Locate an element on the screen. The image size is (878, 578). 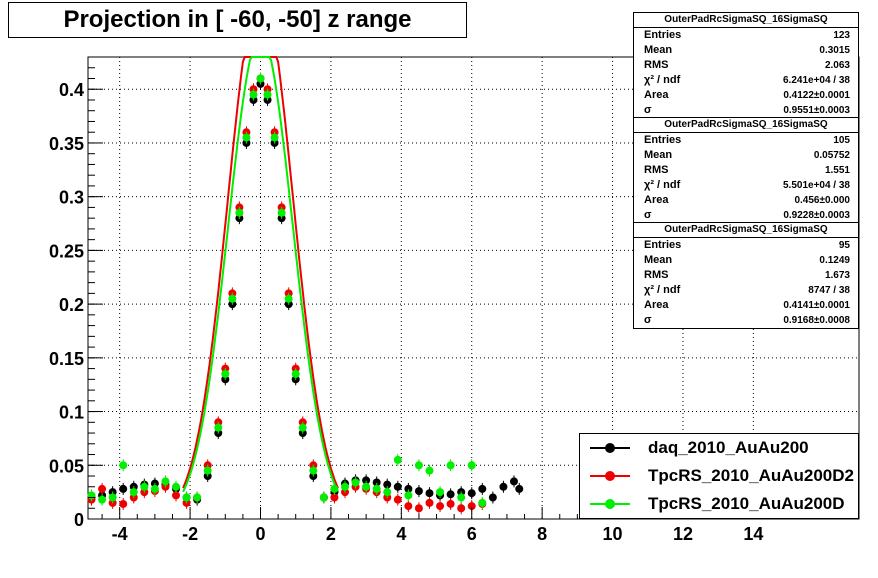
x-tick-label: 12 is located at coordinates (683, 534).